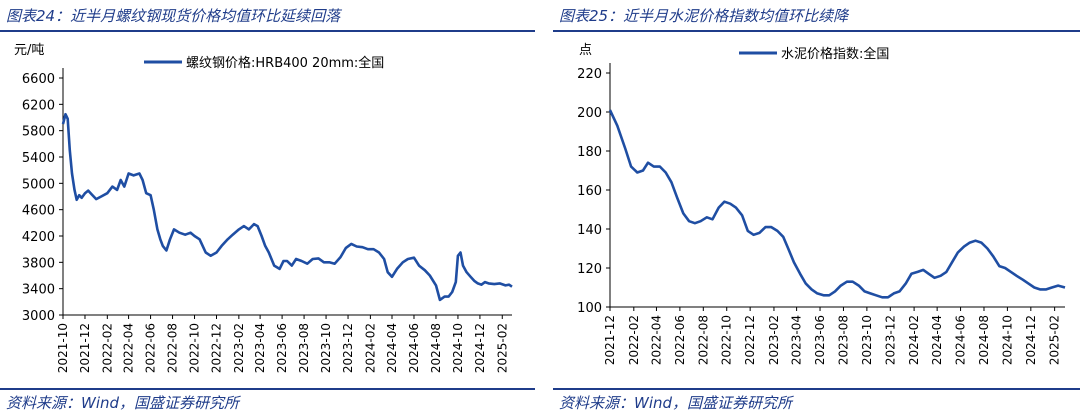 The width and height of the screenshot is (1080, 415). What do you see at coordinates (38, 132) in the screenshot?
I see `y-tick-label: 5800` at bounding box center [38, 132].